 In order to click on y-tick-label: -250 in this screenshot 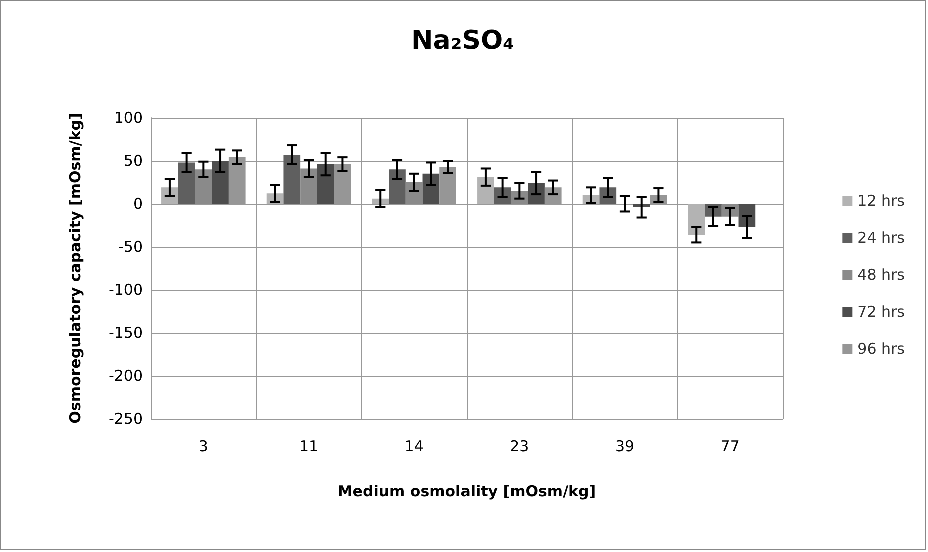, I will do `click(125, 419)`.